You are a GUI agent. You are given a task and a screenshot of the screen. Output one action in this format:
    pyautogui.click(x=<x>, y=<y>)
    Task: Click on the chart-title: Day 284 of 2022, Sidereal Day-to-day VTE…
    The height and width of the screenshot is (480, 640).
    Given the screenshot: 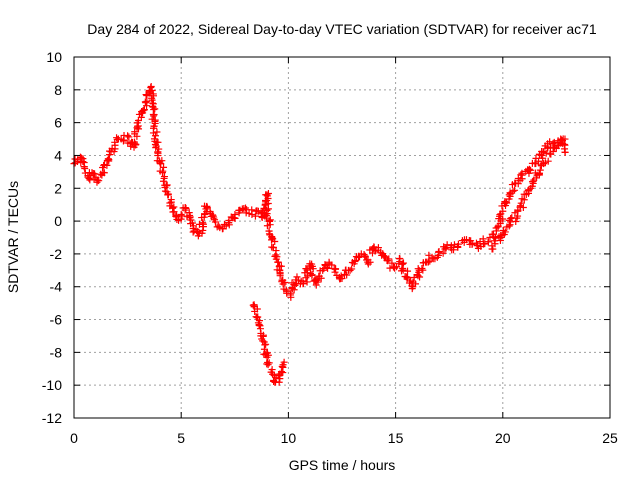 What is the action you would take?
    pyautogui.click(x=342, y=29)
    